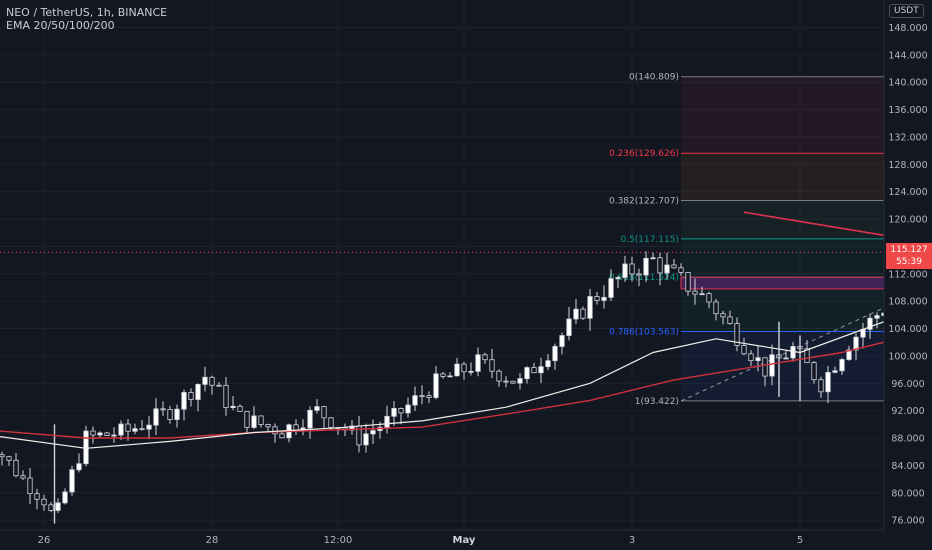 The width and height of the screenshot is (932, 550). What do you see at coordinates (644, 154) in the screenshot?
I see `fib-level-label: 0.236(129.626)` at bounding box center [644, 154].